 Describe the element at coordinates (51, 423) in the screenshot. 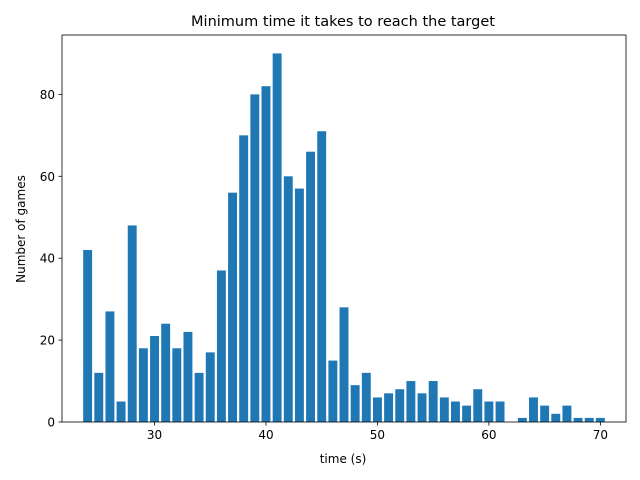

I see `y-tick-label-0: 0` at that location.